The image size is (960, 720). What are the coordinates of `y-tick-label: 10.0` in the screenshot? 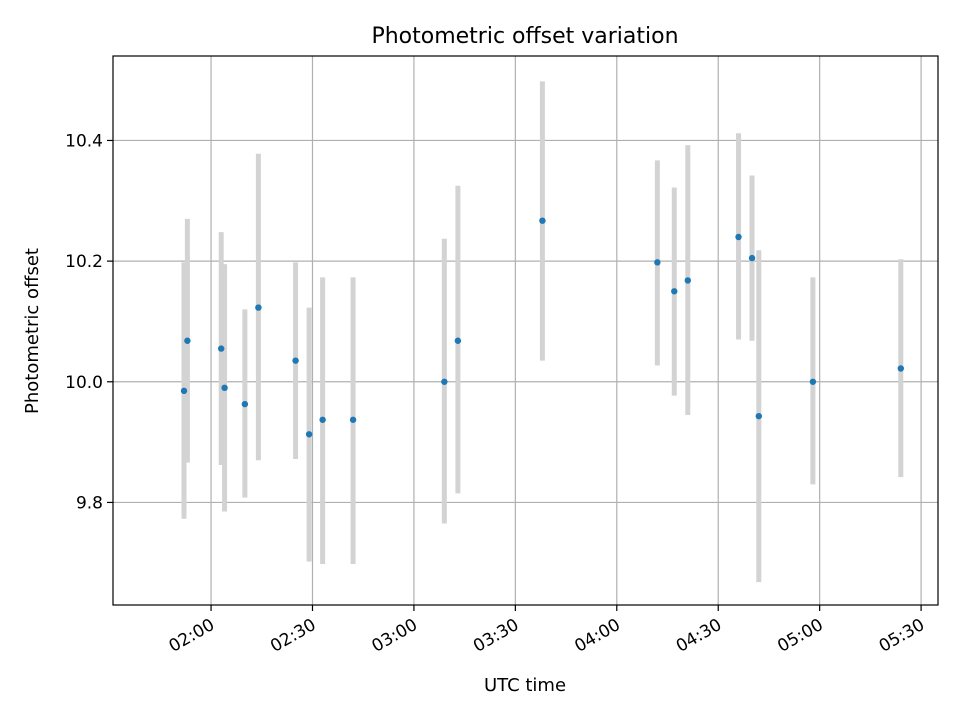 It's located at (84, 383).